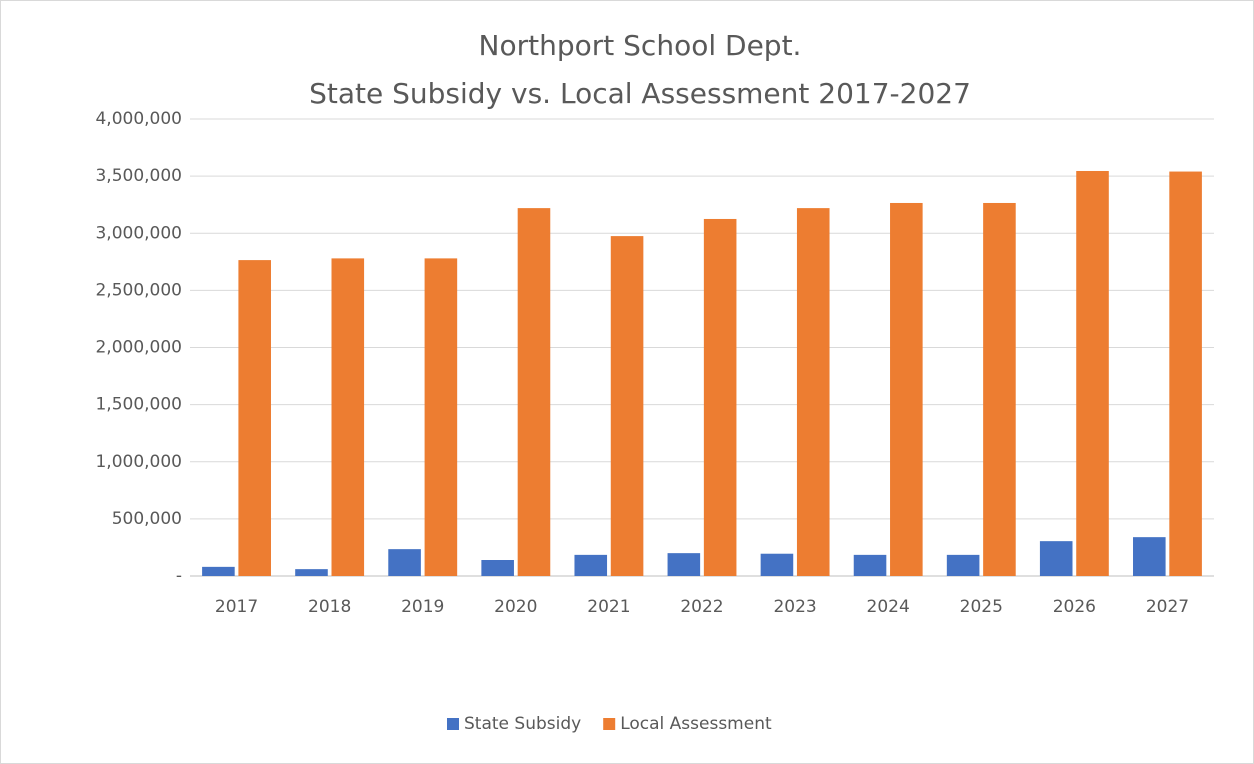 The width and height of the screenshot is (1254, 764). I want to click on x-tick-label: 2022, so click(701, 607).